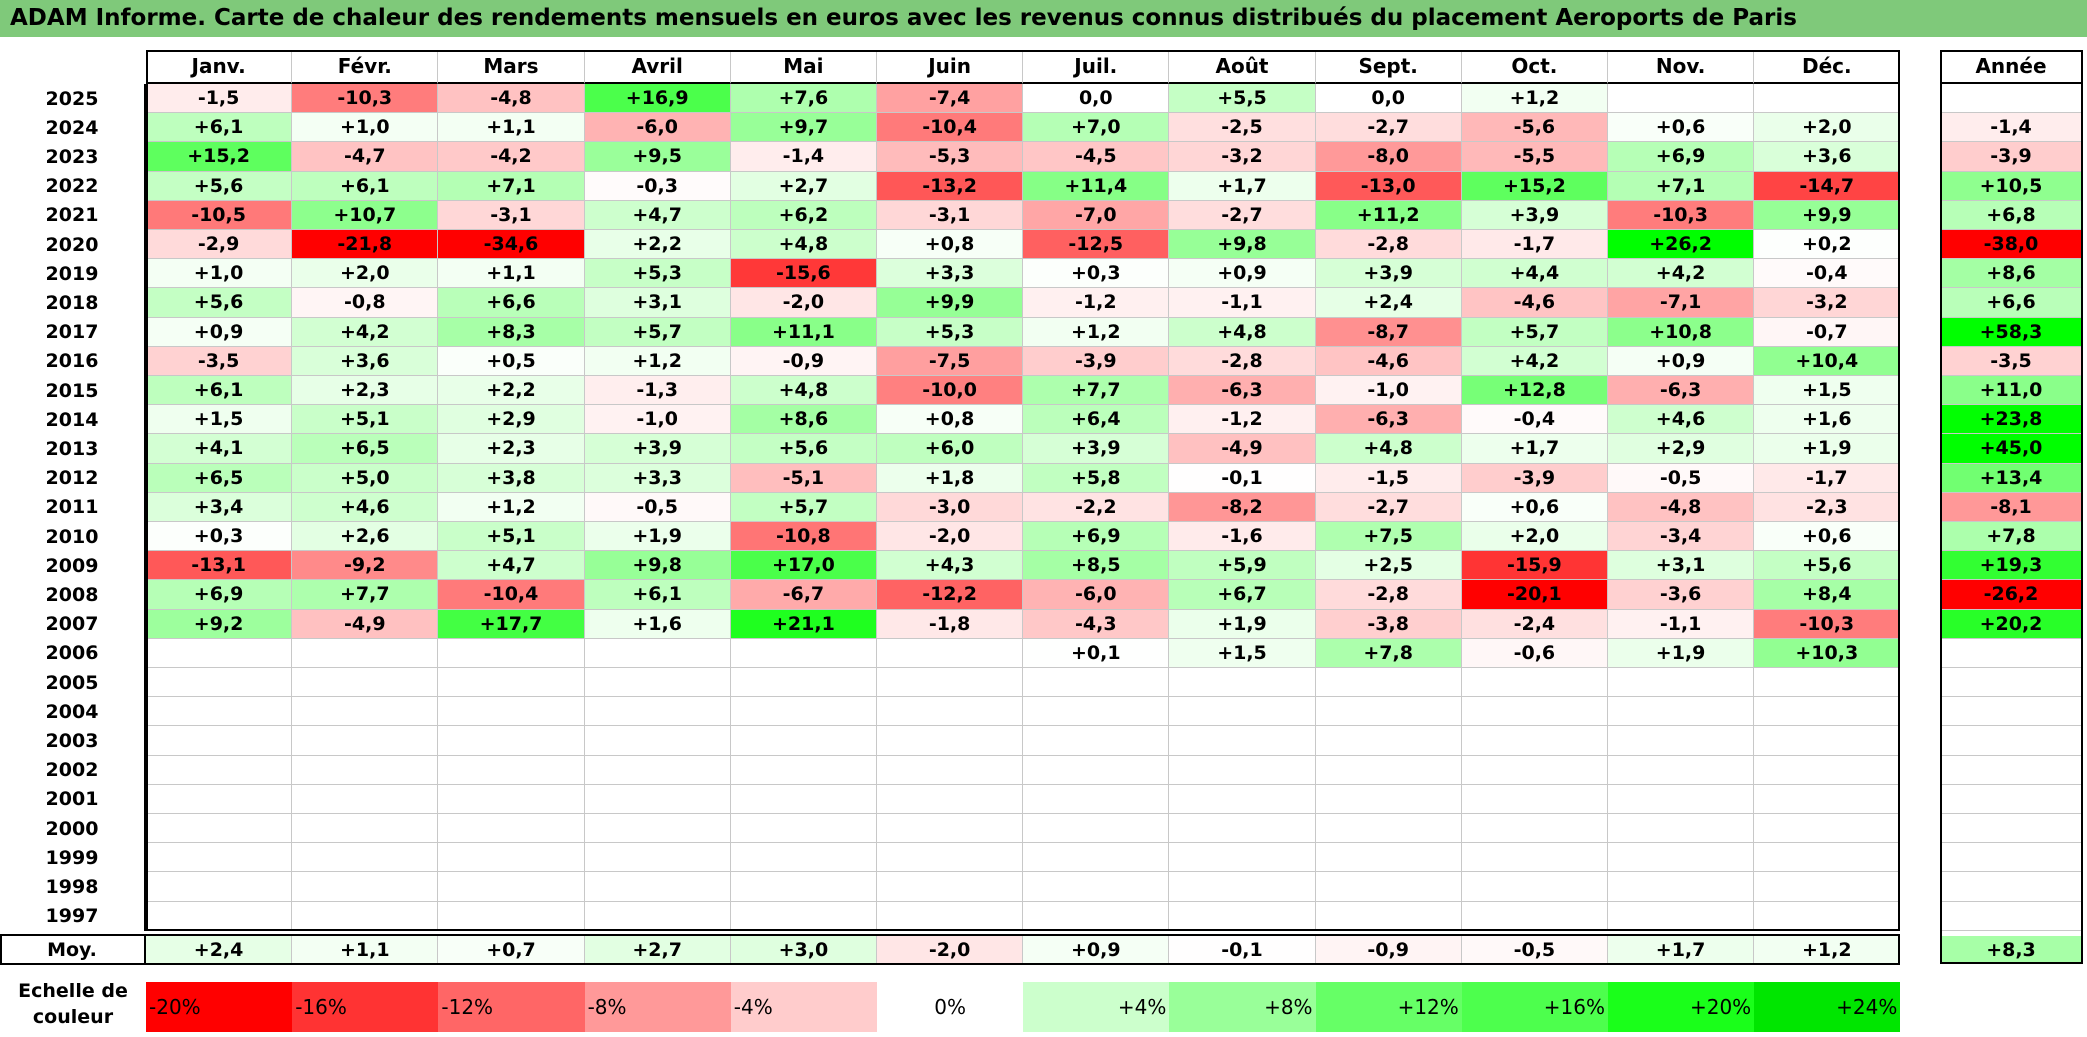  I want to click on heatmap-cell: +10,7, so click(365, 215).